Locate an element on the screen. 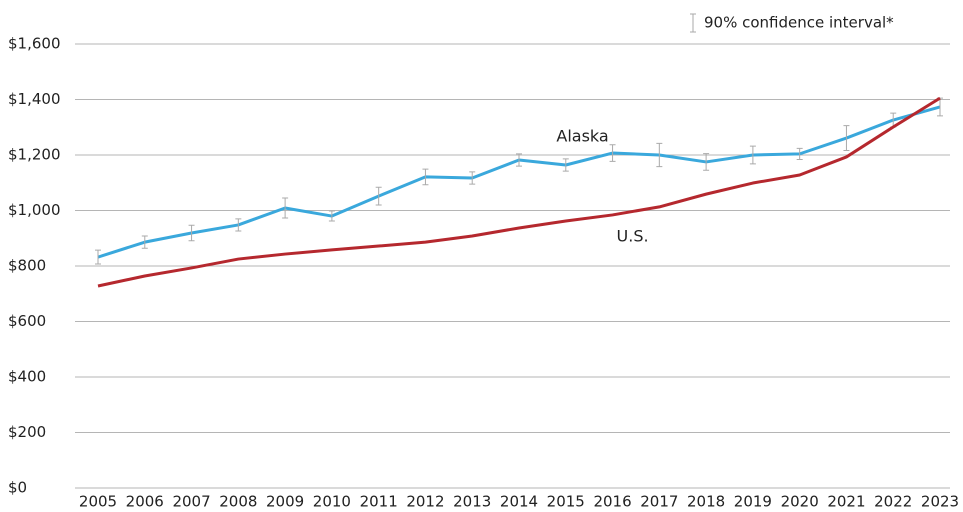 Image resolution: width=963 pixels, height=512 pixels. x-tick-label: 2010 is located at coordinates (332, 502).